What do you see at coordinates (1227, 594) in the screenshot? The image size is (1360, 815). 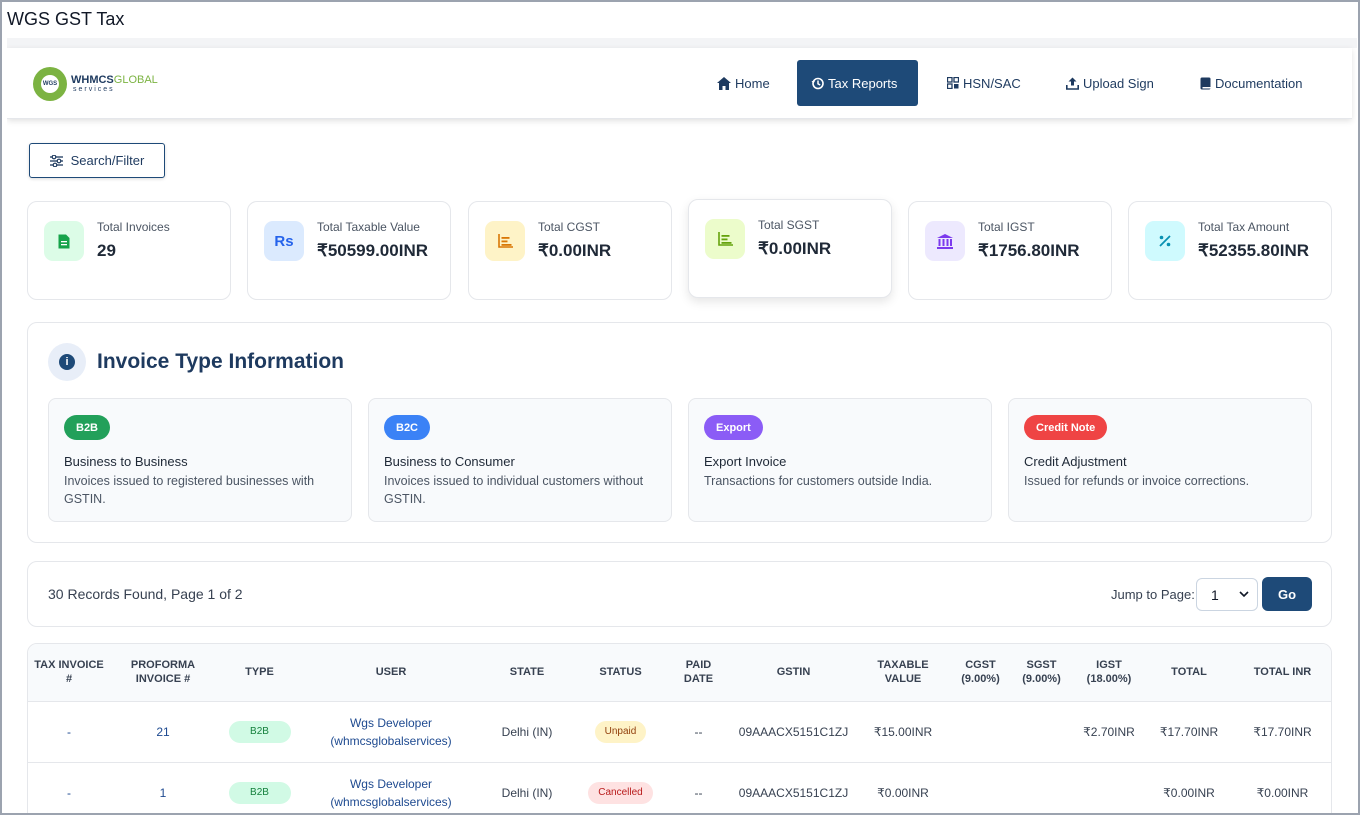 I see `page-select: 1` at bounding box center [1227, 594].